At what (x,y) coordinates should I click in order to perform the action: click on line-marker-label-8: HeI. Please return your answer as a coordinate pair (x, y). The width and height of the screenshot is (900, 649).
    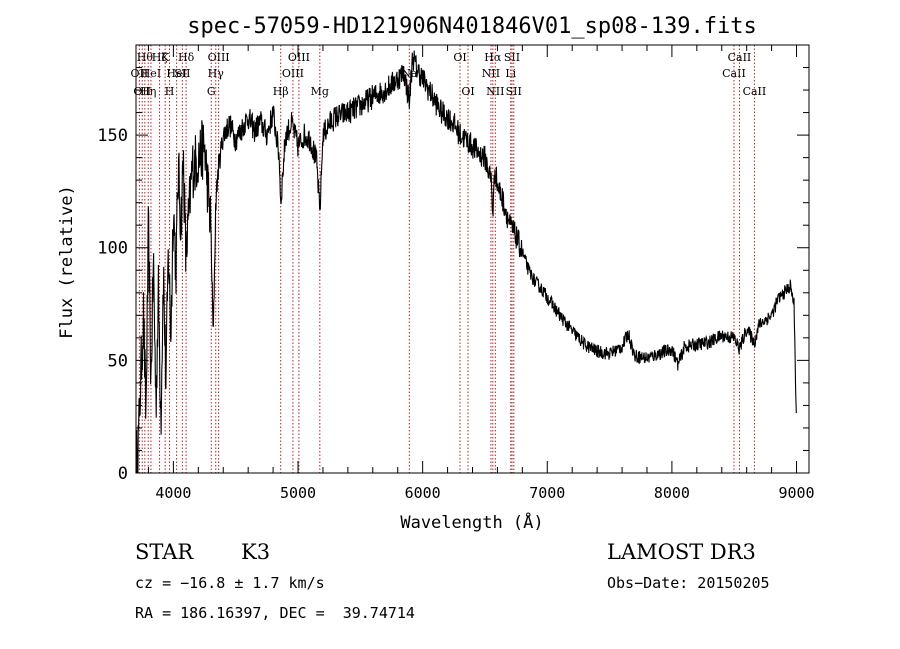
    Looking at the image, I should click on (176, 73).